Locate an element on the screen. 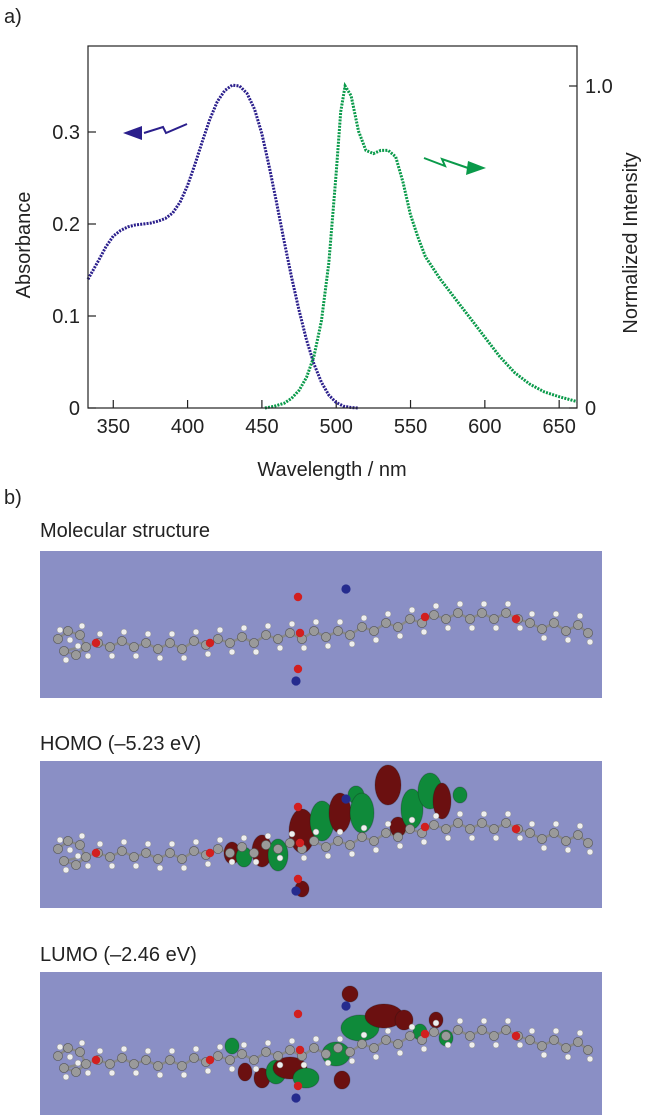 This screenshot has height=1120, width=649. x-tick-label: 550 is located at coordinates (410, 427).